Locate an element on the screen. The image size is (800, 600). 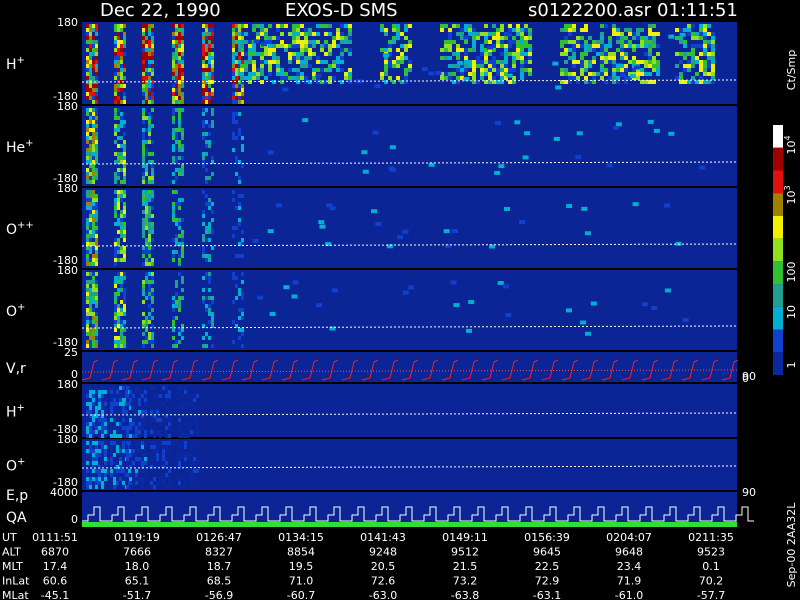
colorbar-label: 10 is located at coordinates (791, 312).